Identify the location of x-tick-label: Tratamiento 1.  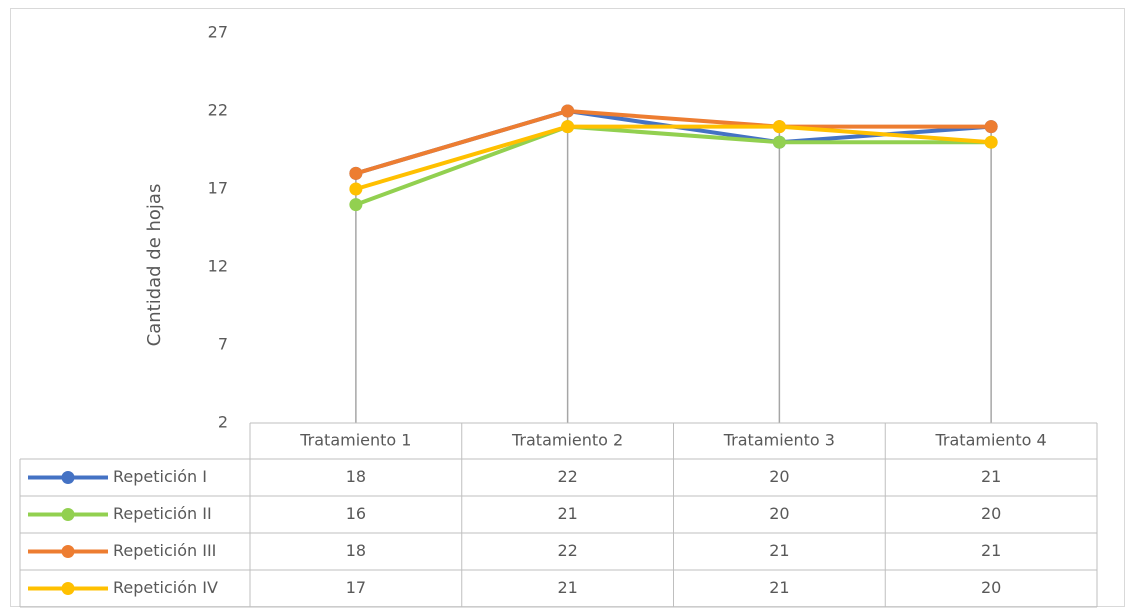
(355, 440).